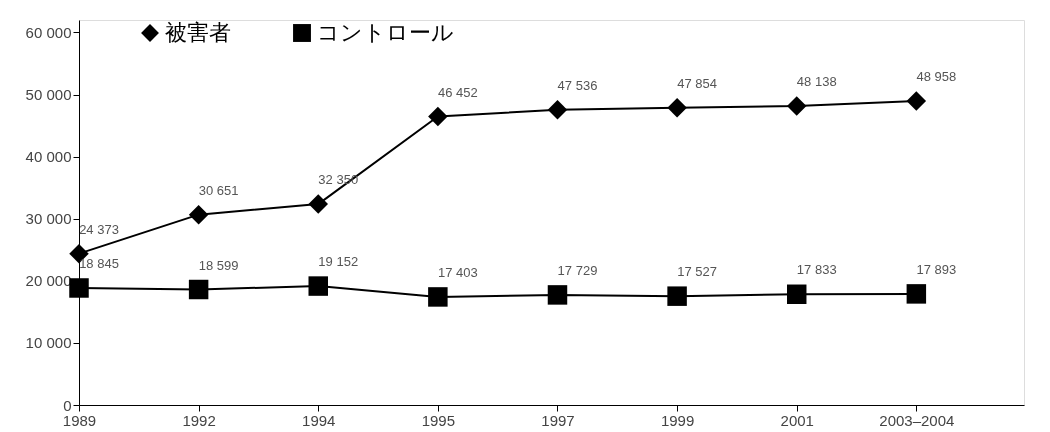 The height and width of the screenshot is (432, 1050). I want to click on y-tick-label: 30 000, so click(48, 219).